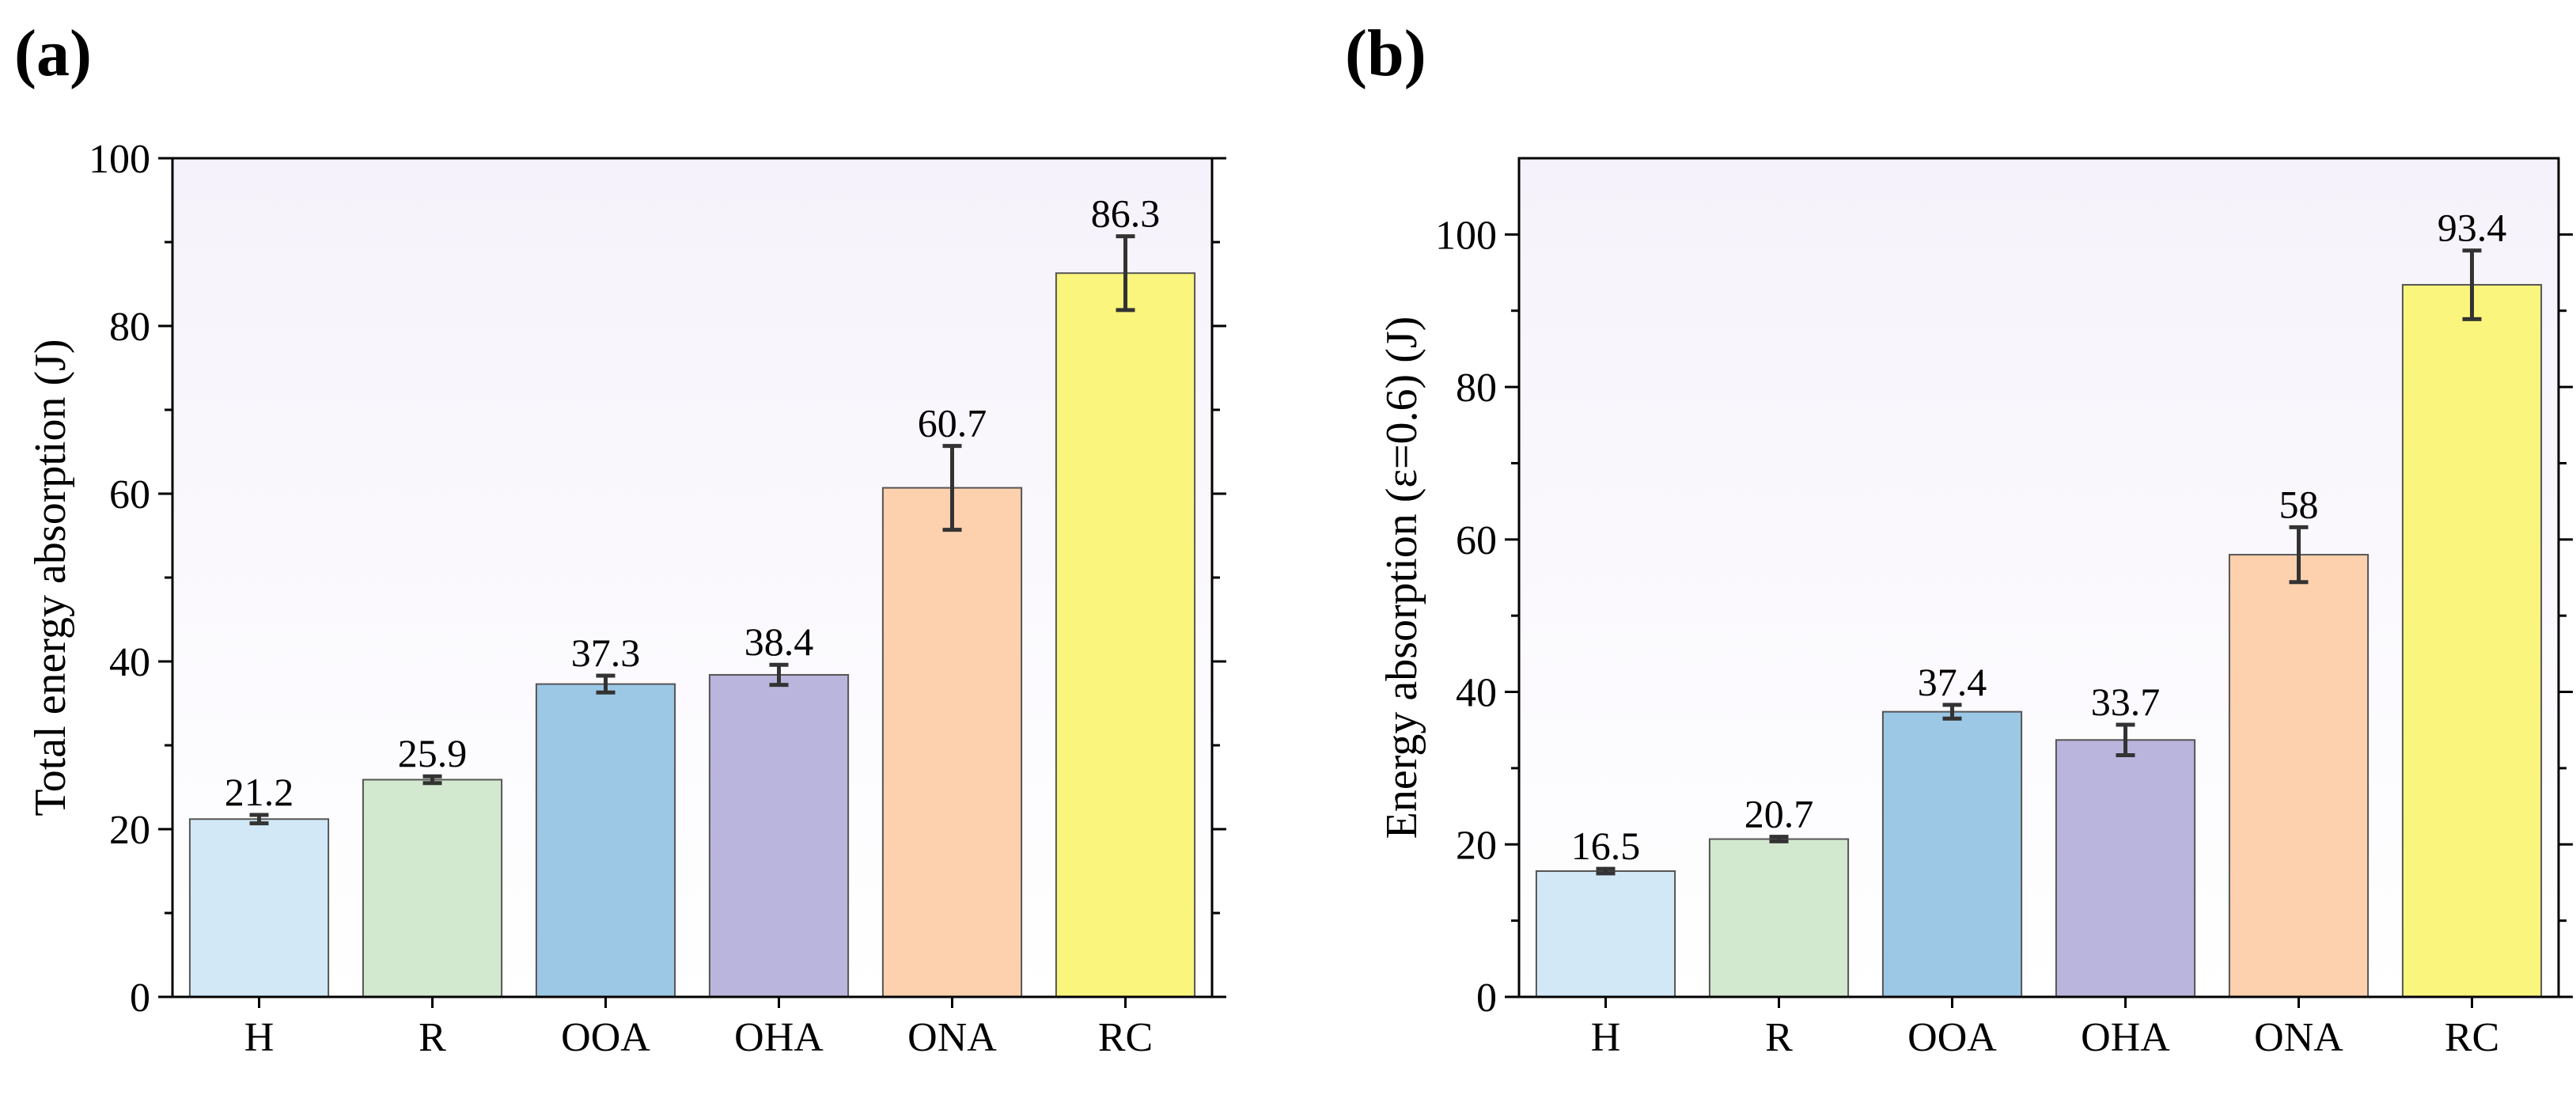  What do you see at coordinates (1779, 814) in the screenshot?
I see `data-label: 20.7` at bounding box center [1779, 814].